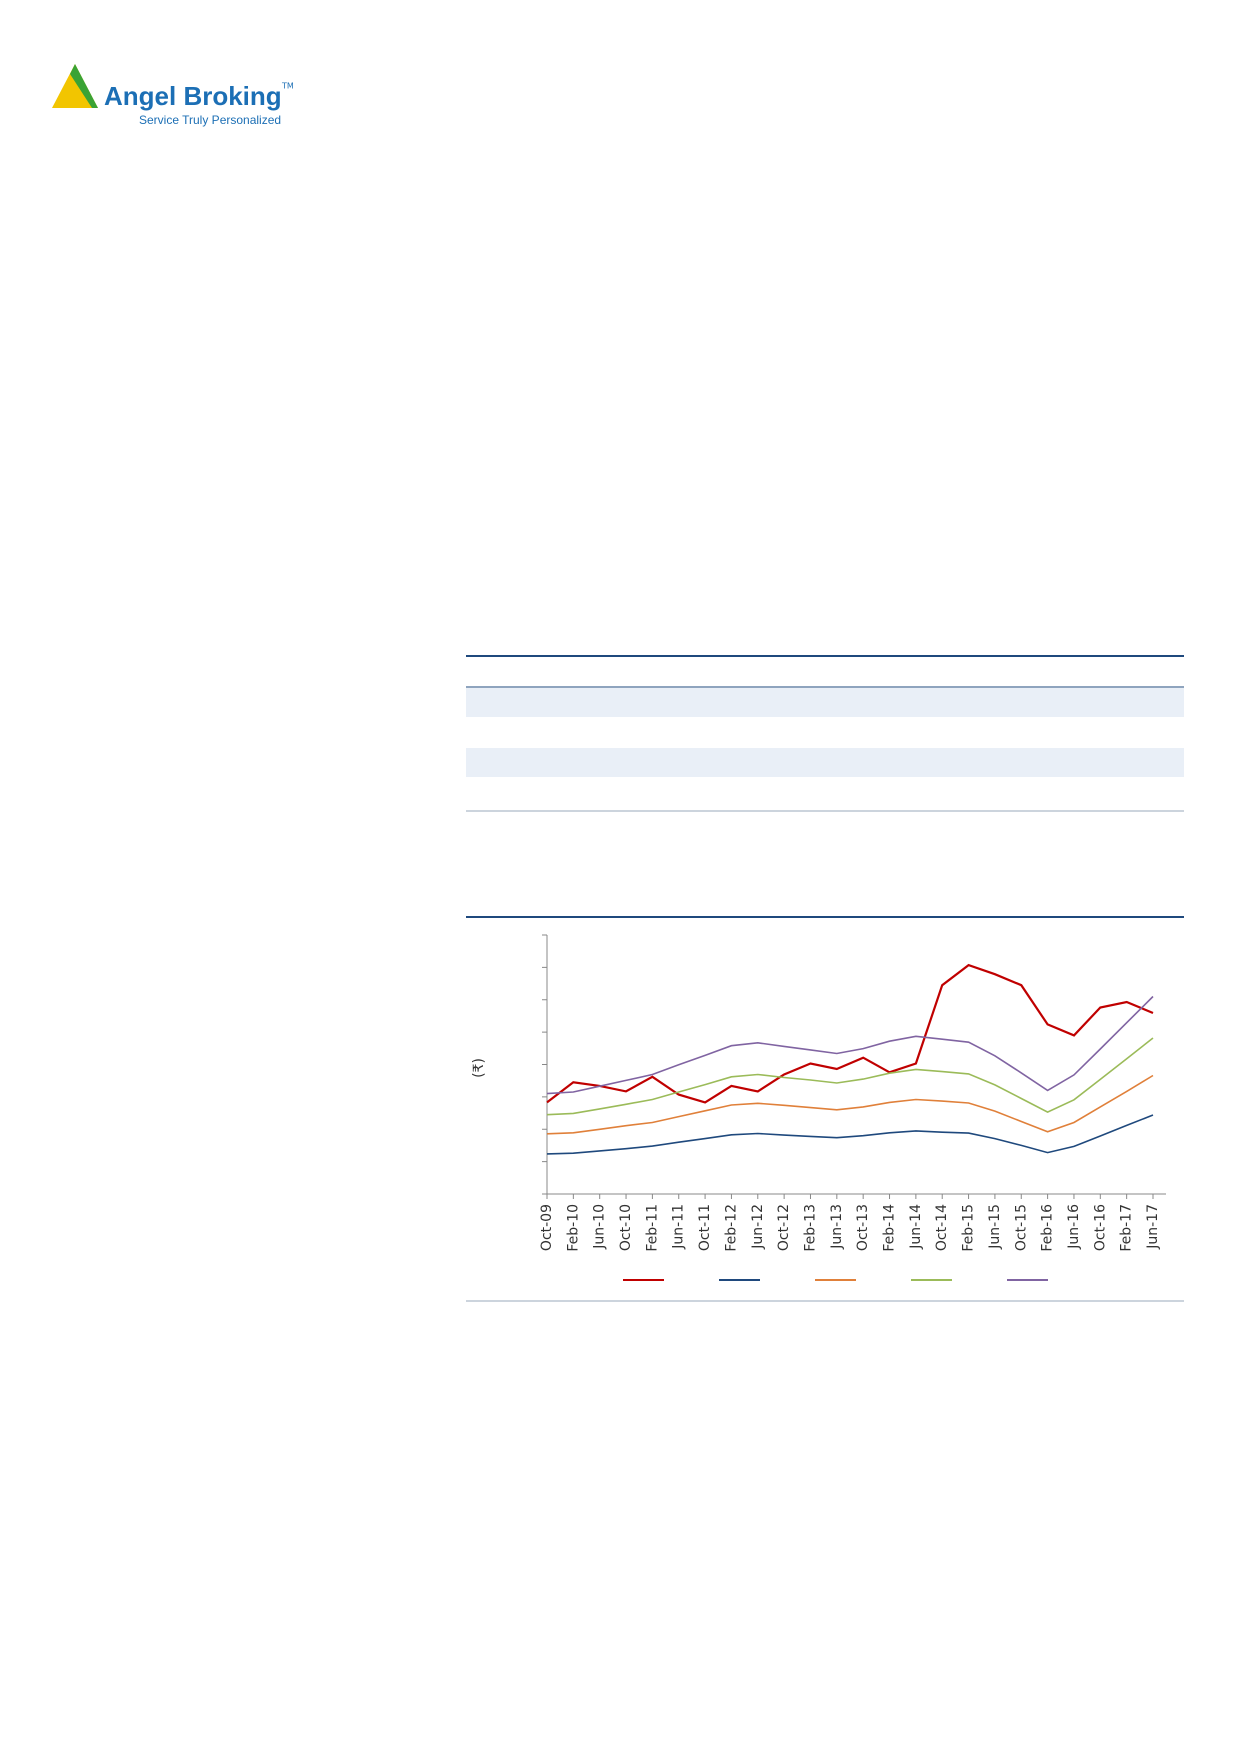 Image resolution: width=1240 pixels, height=1758 pixels. Describe the element at coordinates (731, 1228) in the screenshot. I see `x-tick-label: Feb-12` at that location.